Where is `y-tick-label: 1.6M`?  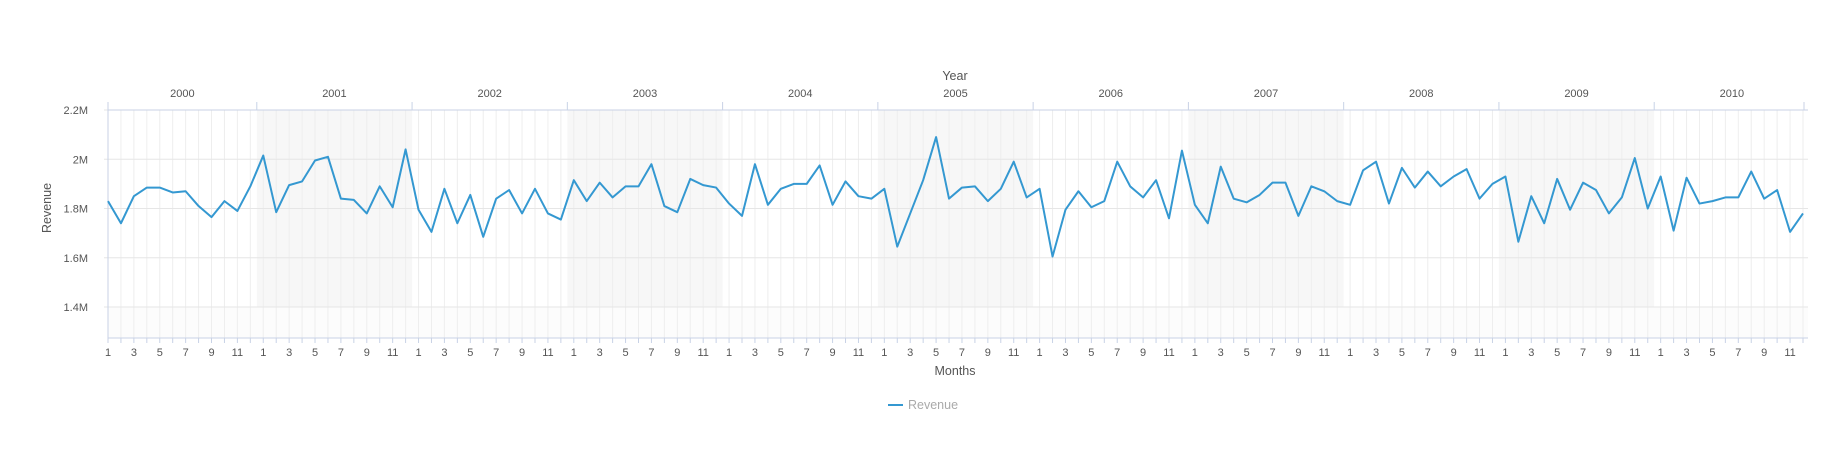
y-tick-label: 1.6M is located at coordinates (76, 259).